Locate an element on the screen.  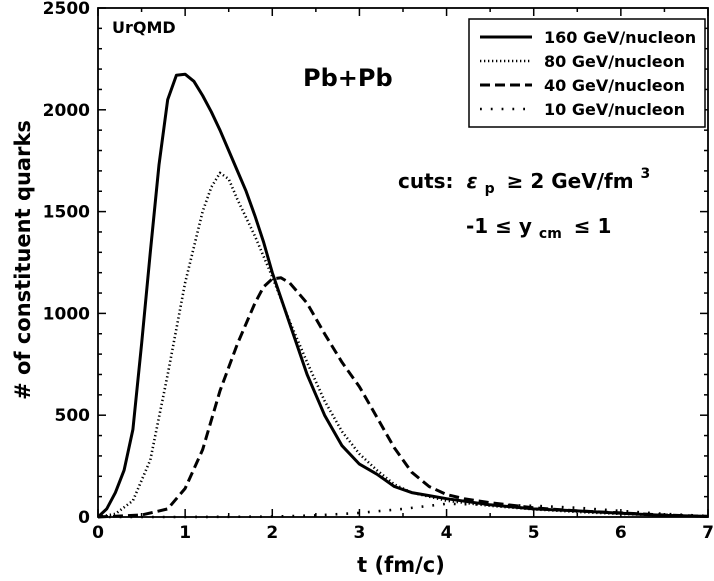
model-label: UrQMD is located at coordinates (144, 27).